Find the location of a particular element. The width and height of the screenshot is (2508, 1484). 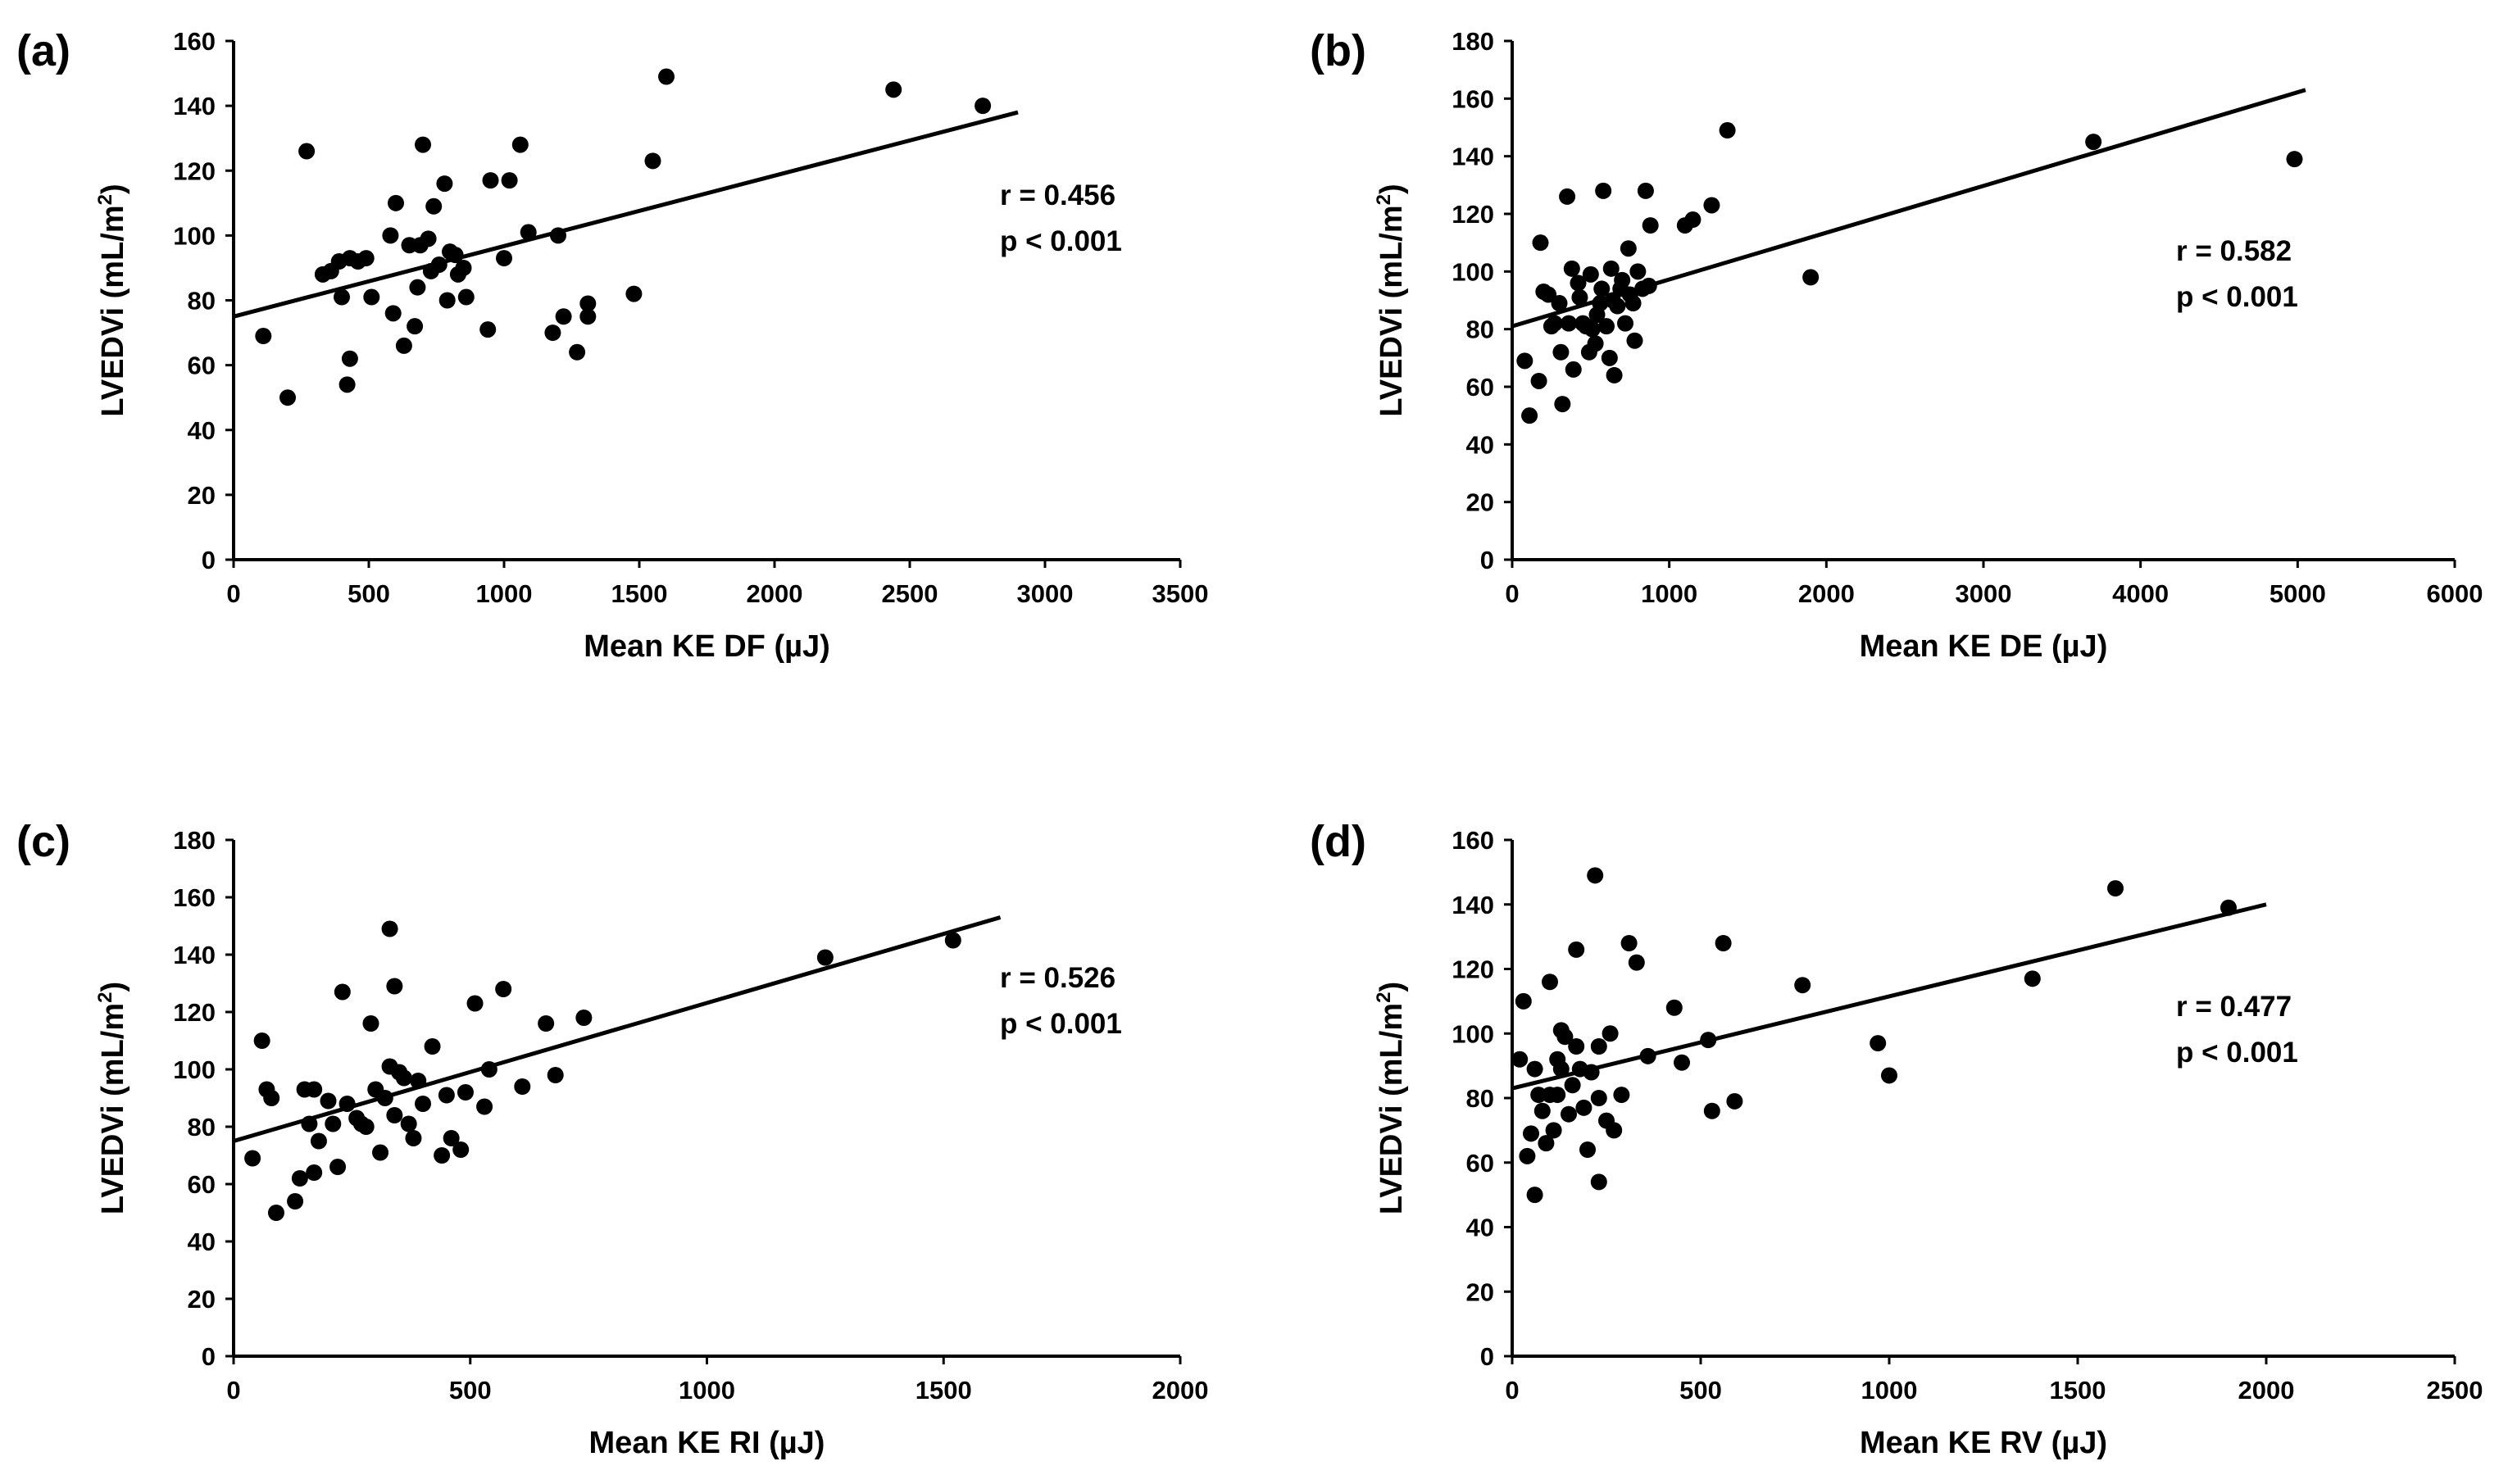

x-axis-label: Mean KE RV (µJ) is located at coordinates (1983, 1443).